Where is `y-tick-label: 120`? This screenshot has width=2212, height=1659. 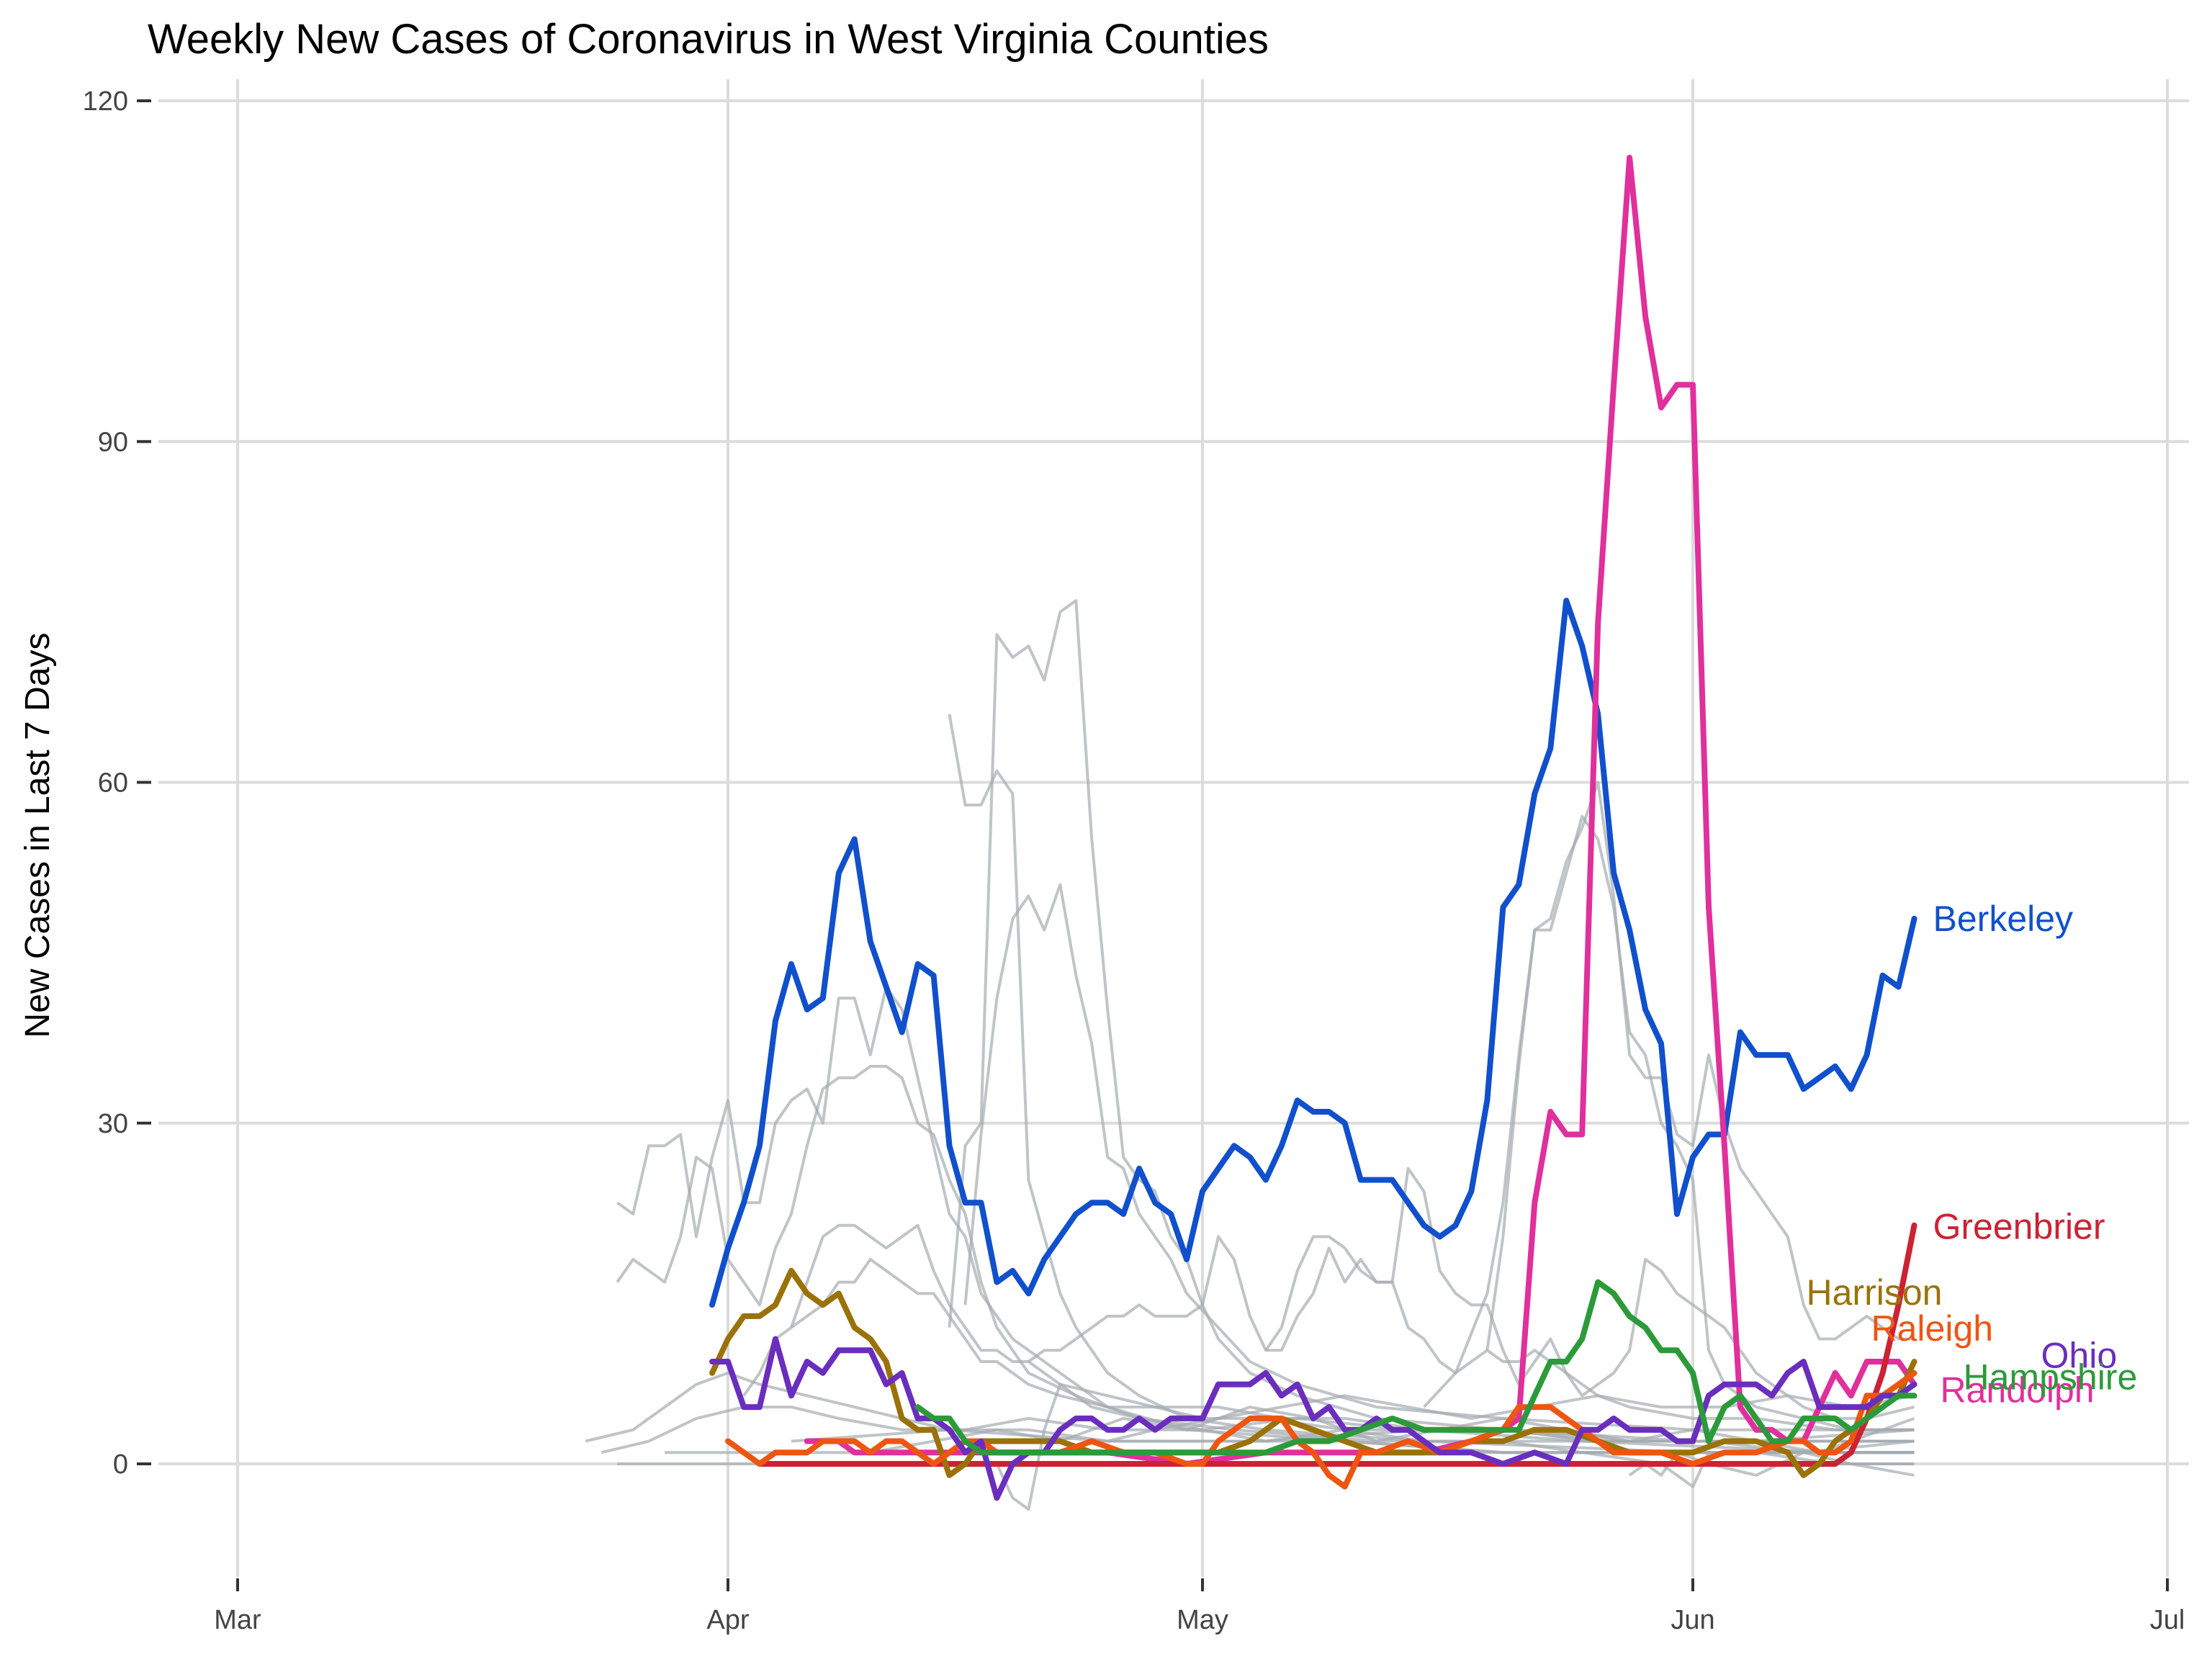
y-tick-label: 120 is located at coordinates (105, 102).